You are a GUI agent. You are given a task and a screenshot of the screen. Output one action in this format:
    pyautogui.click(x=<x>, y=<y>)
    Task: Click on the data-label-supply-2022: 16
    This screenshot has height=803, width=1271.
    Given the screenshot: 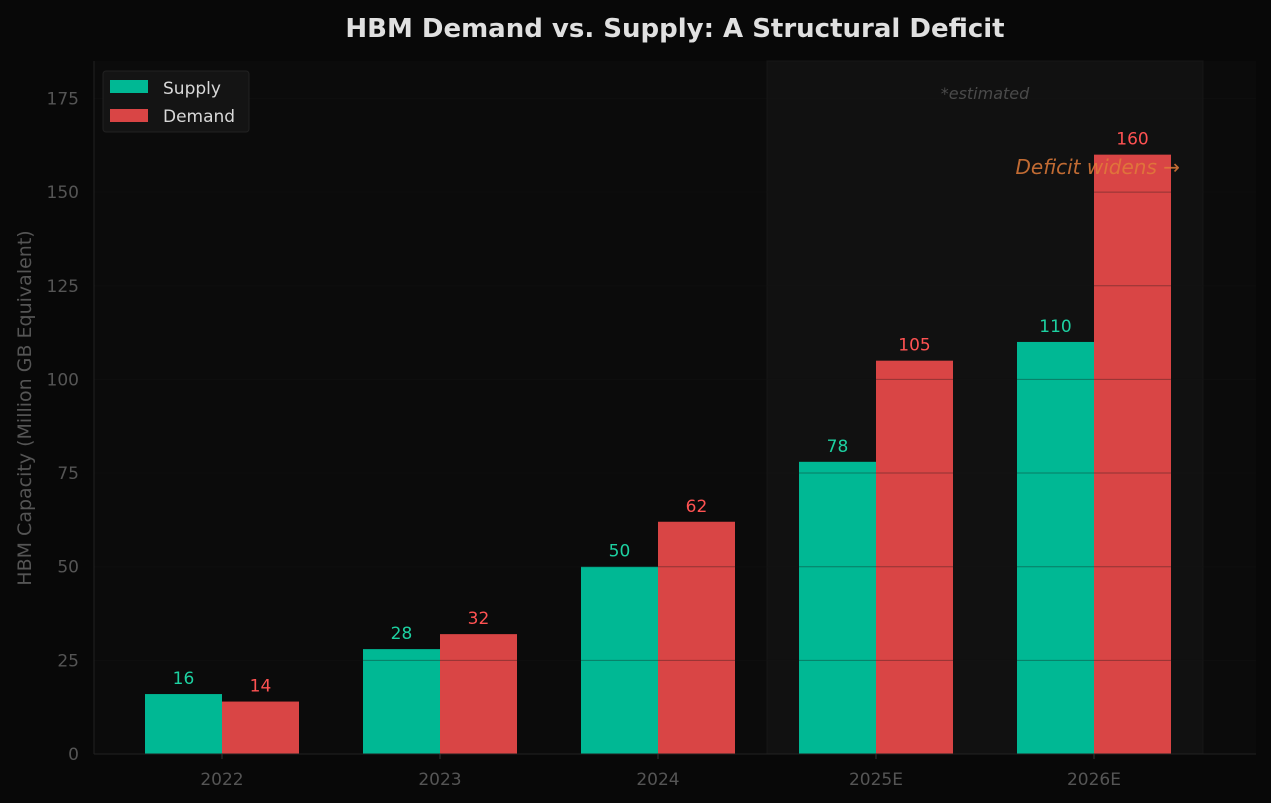 What is the action you would take?
    pyautogui.click(x=184, y=679)
    